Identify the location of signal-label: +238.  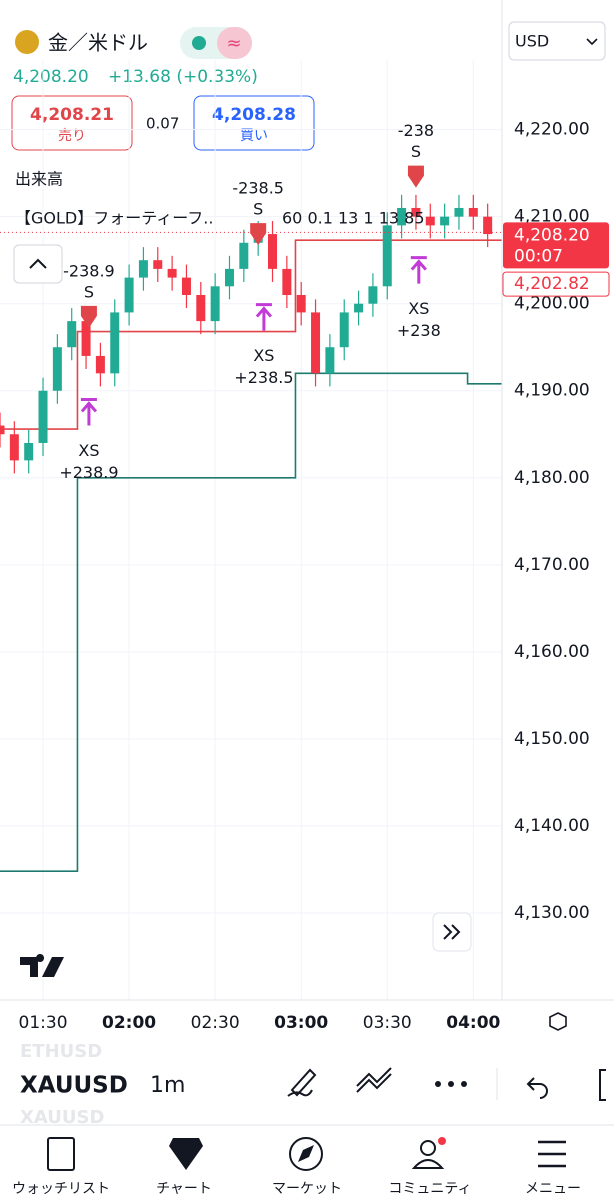
(419, 330).